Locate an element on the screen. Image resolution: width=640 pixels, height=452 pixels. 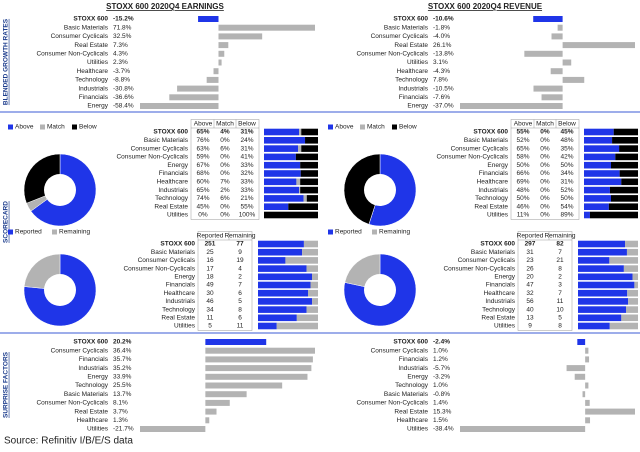
category-label: Industrials is located at coordinates (500, 301).